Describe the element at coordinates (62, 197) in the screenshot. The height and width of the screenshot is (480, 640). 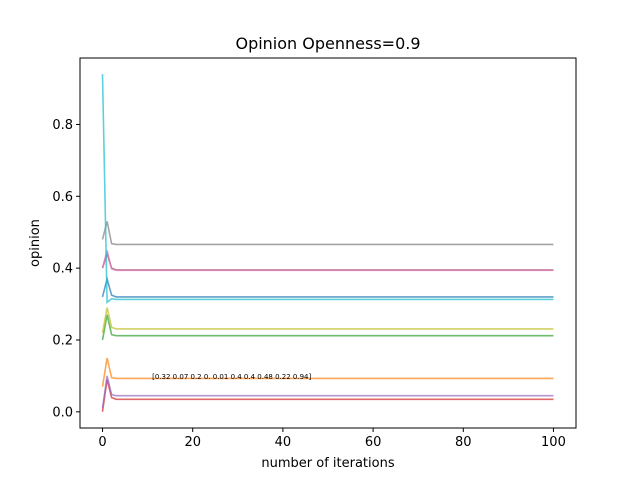
I see `y-tick-label: 0.6` at that location.